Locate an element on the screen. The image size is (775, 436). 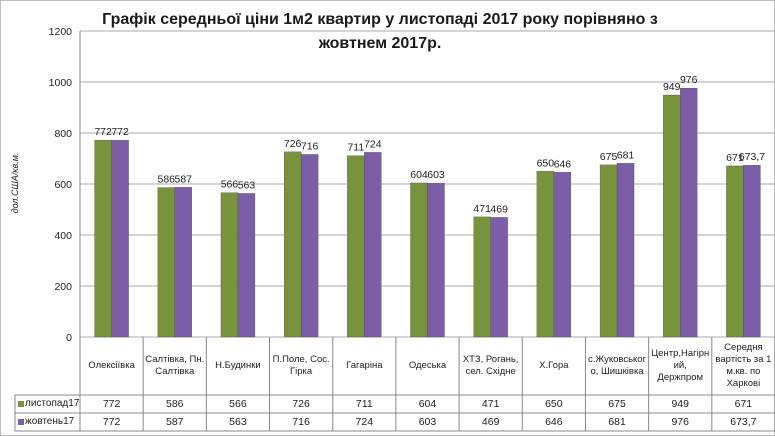
data-label: 603 is located at coordinates (436, 175).